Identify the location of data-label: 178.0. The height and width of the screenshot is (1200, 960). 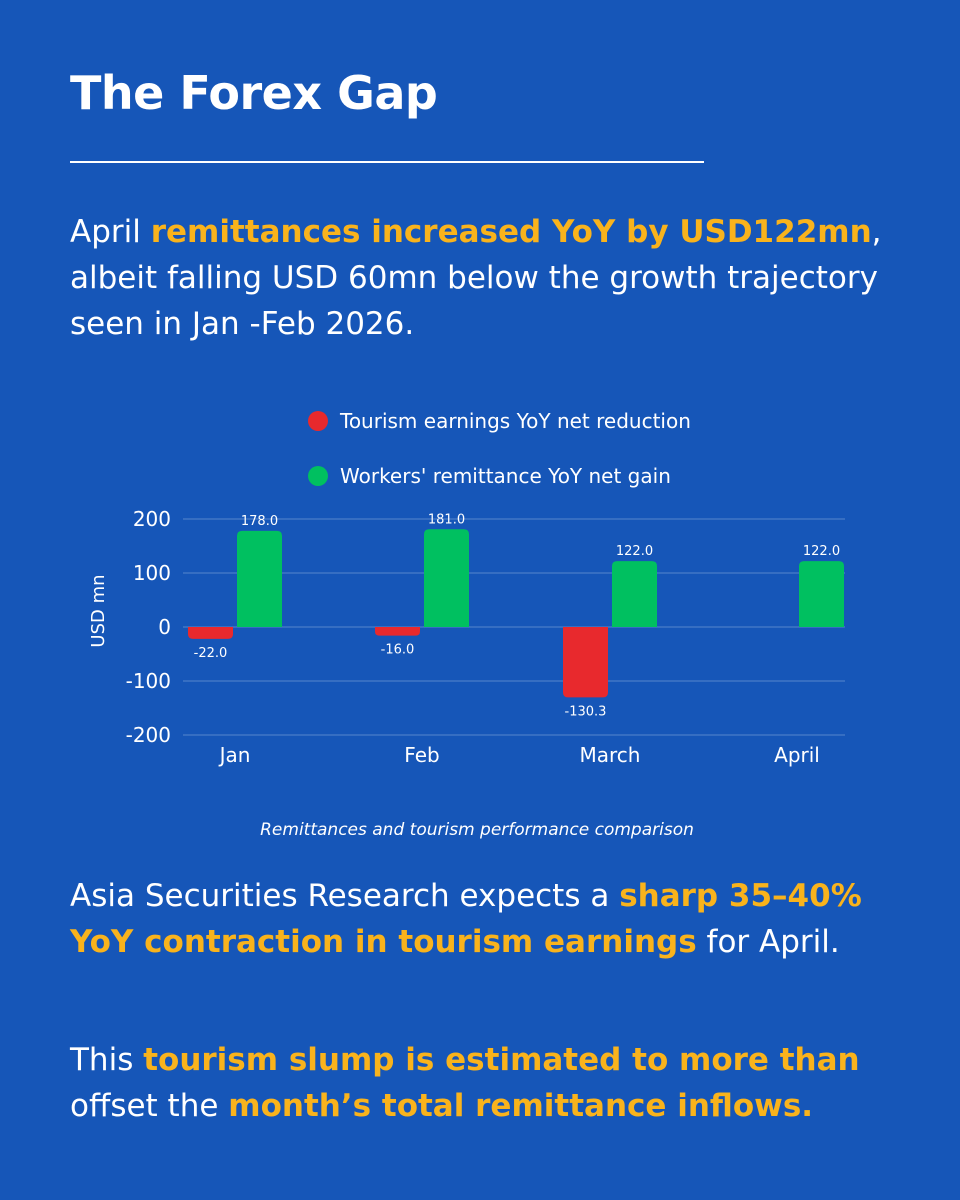
(259, 521).